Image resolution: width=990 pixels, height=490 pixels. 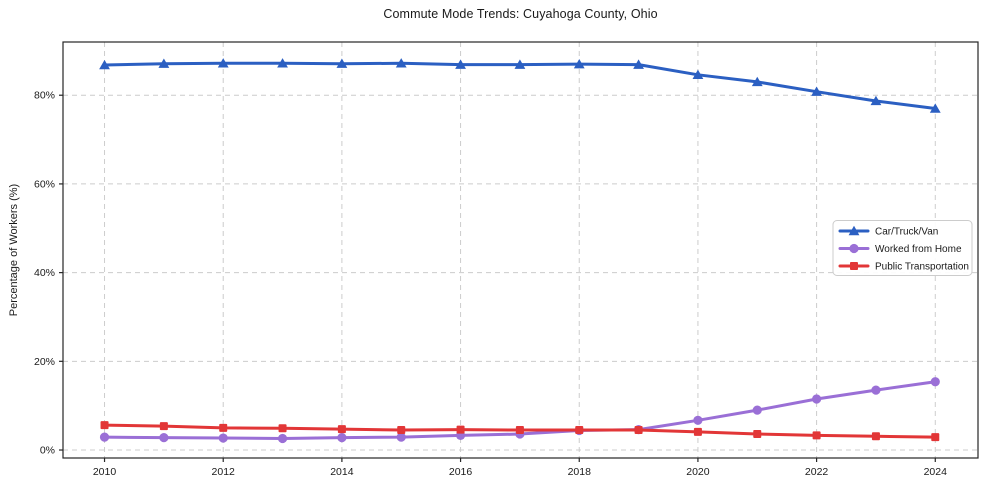 I want to click on x-tick-label: 2014, so click(x=342, y=472).